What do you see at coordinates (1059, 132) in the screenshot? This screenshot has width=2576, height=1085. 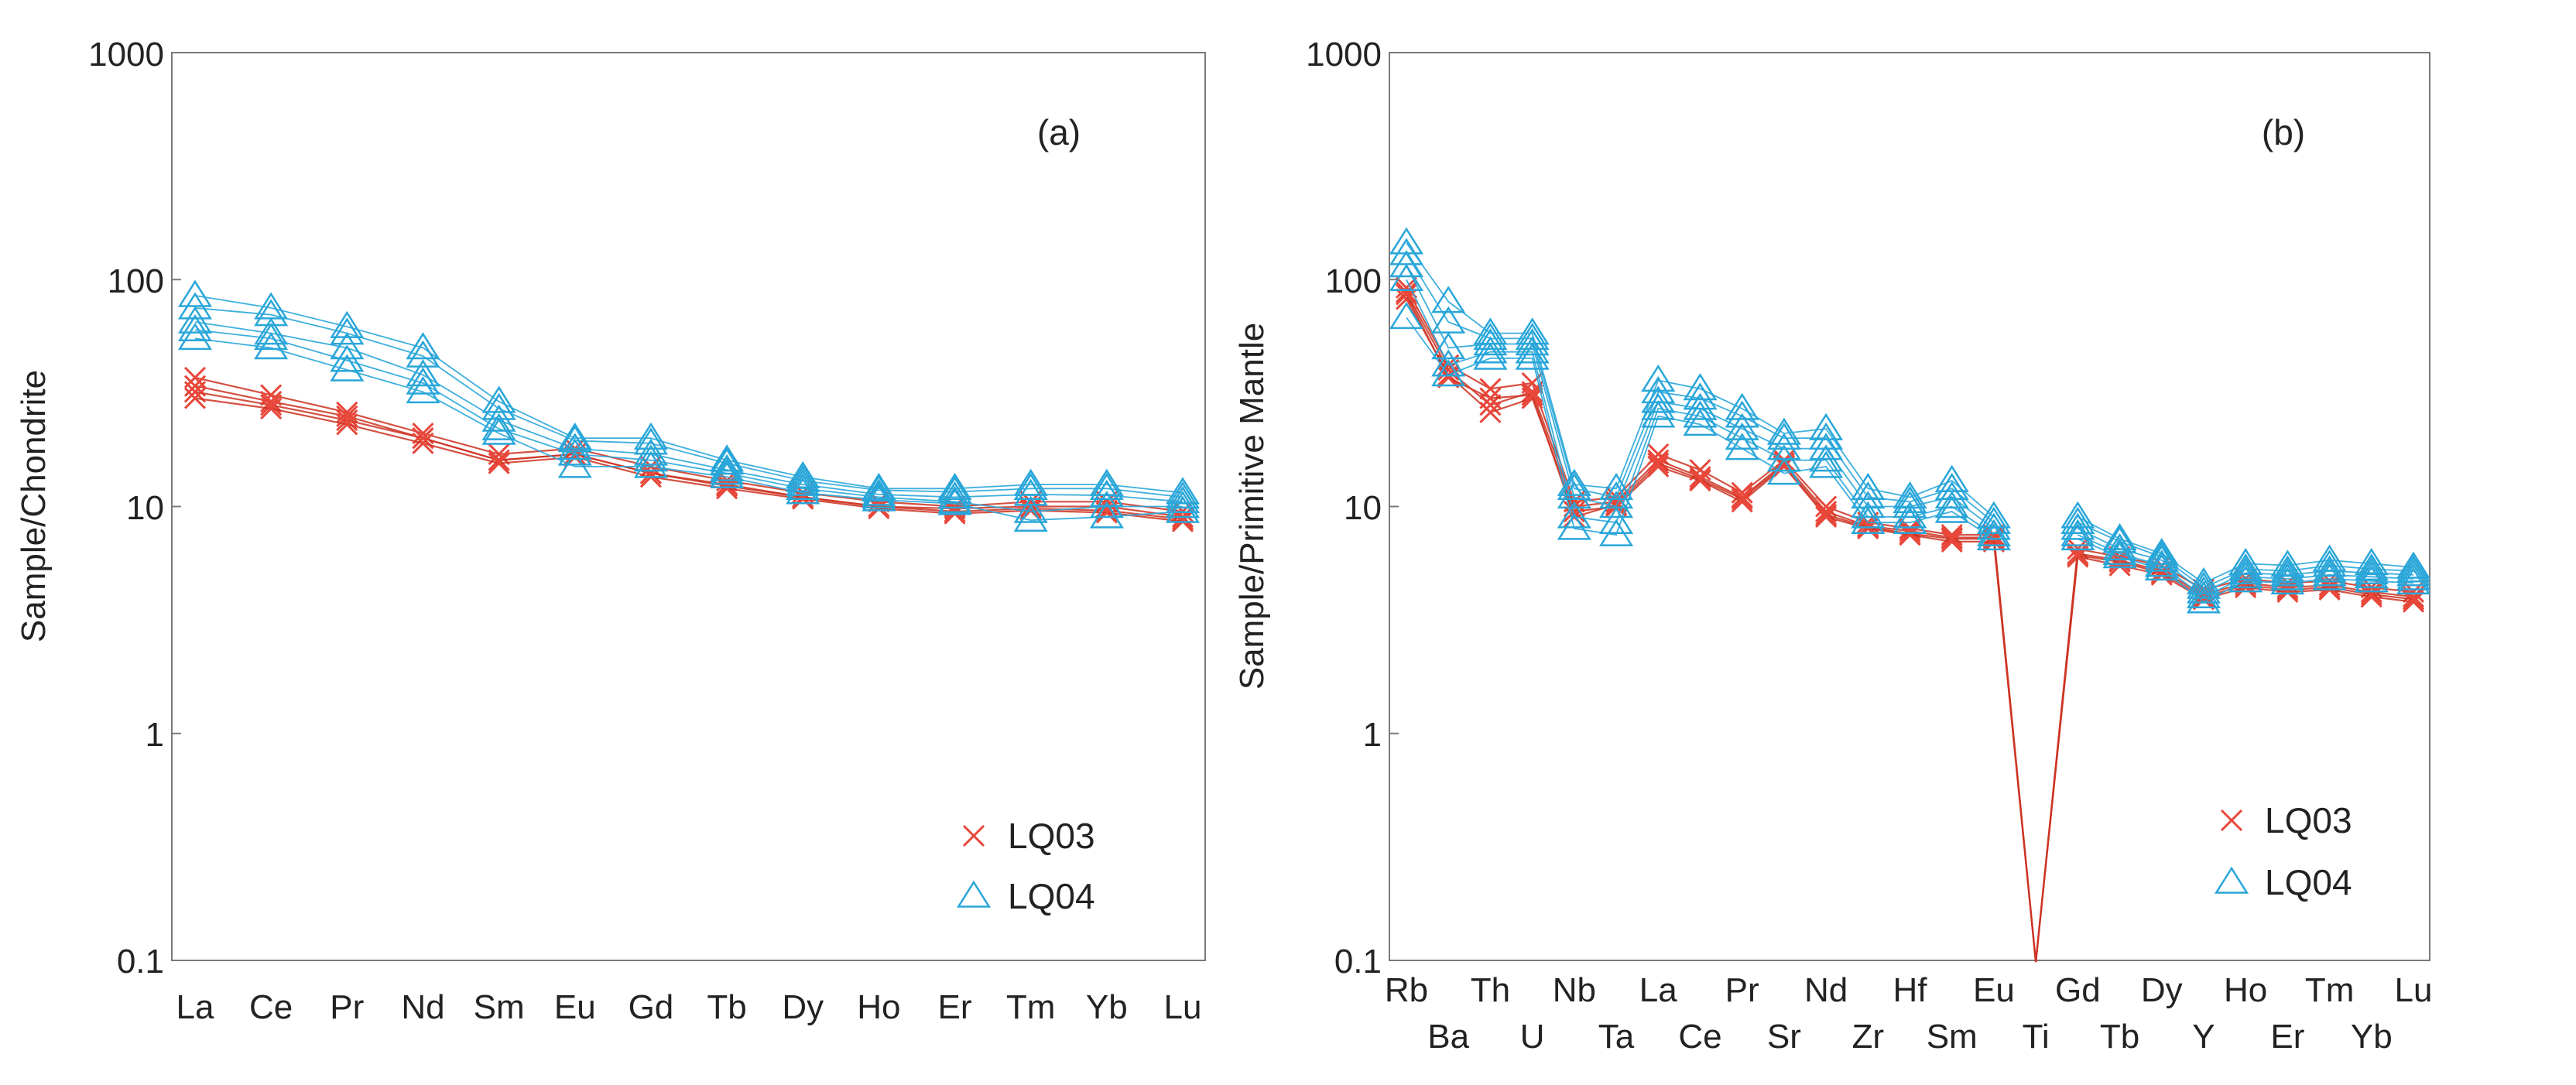 I see `panel-label: (a)` at bounding box center [1059, 132].